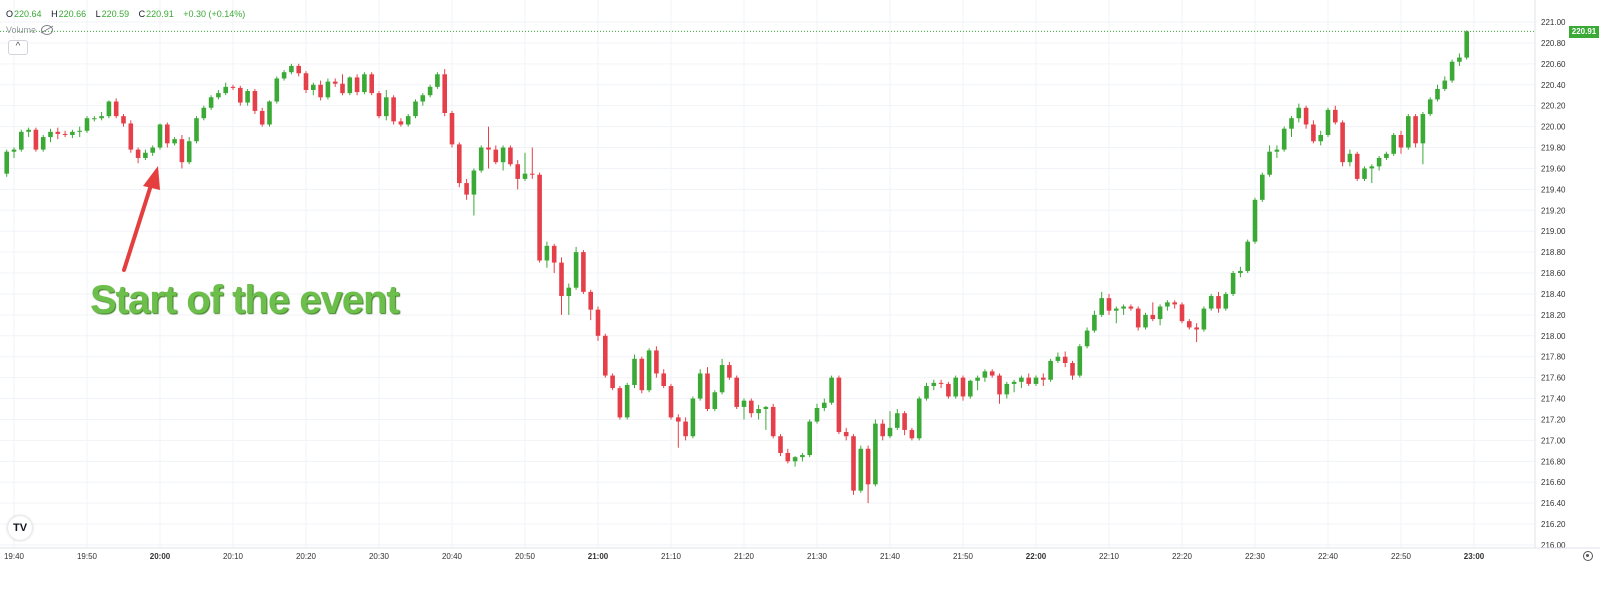 Image resolution: width=1600 pixels, height=590 pixels. Describe the element at coordinates (18, 47) in the screenshot. I see `collapse-legend-button: ^` at that location.